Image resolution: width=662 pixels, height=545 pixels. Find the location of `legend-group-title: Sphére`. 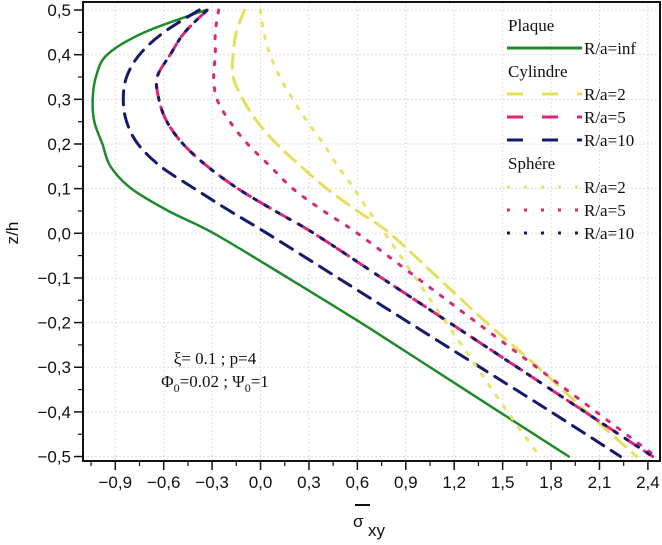

legend-group-title: Sphére is located at coordinates (531, 163).